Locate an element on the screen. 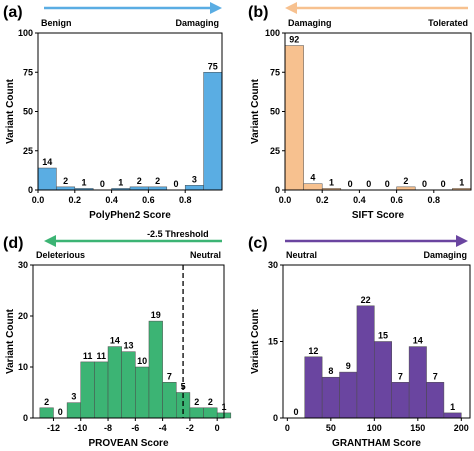 The height and width of the screenshot is (451, 474). x-tick-label: 150 is located at coordinates (417, 428).